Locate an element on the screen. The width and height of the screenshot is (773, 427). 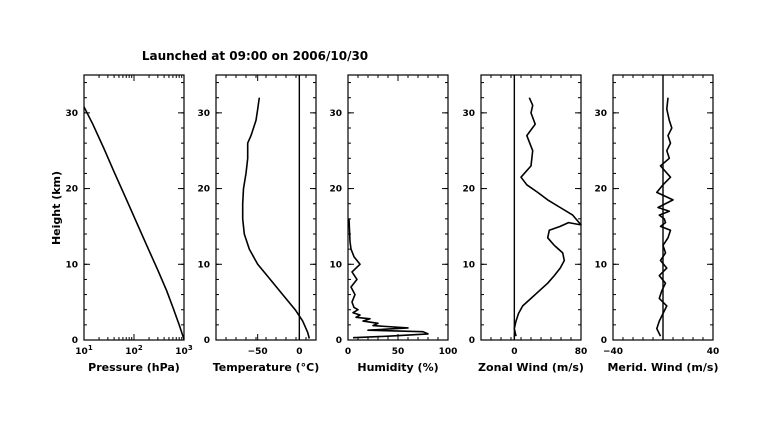
meridional-wind-x-tick-label: −40 is located at coordinates (613, 352).